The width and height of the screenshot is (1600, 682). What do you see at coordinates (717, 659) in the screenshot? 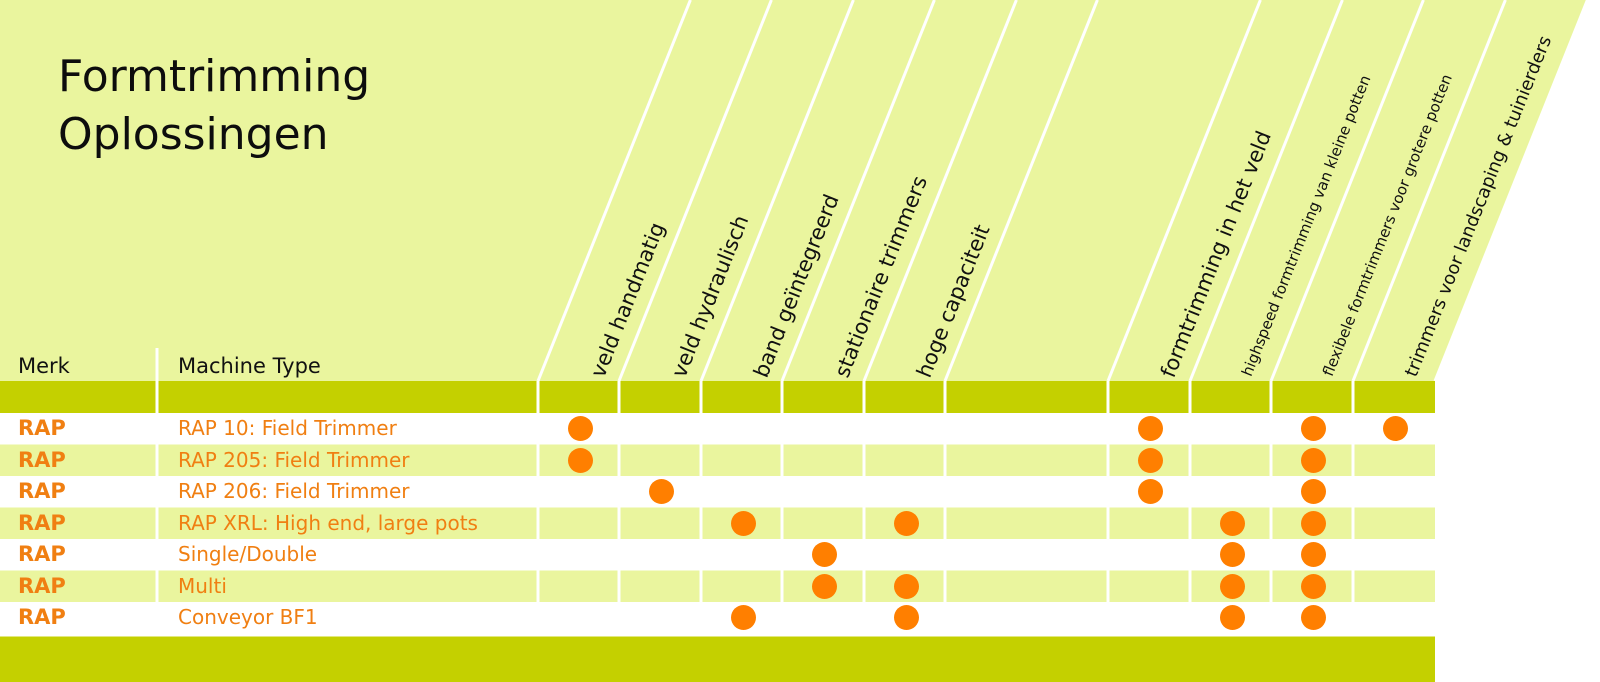
I see `footer-band` at bounding box center [717, 659].